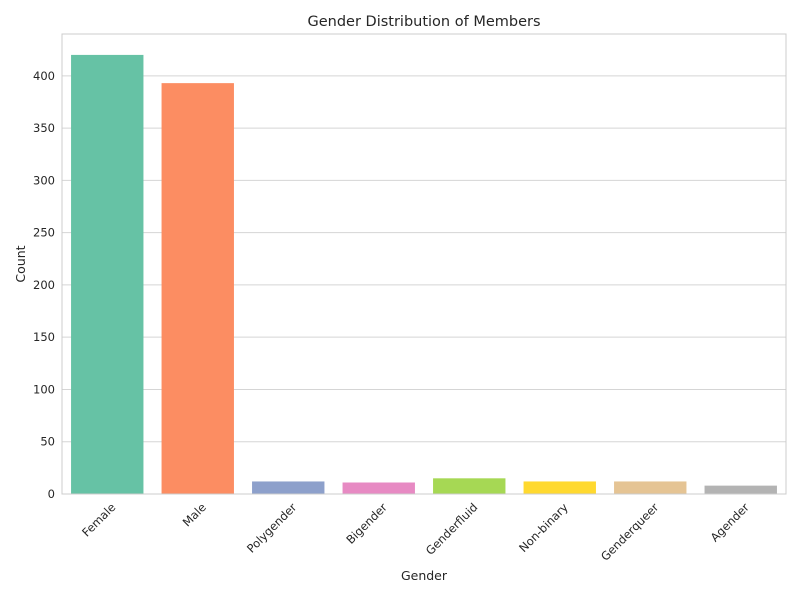 The width and height of the screenshot is (800, 600). What do you see at coordinates (44, 337) in the screenshot?
I see `y-tick-label: 150` at bounding box center [44, 337].